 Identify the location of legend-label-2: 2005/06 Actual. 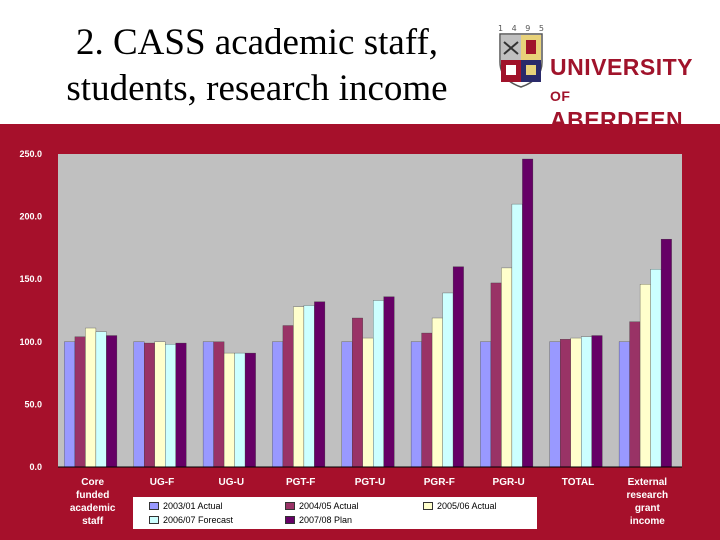
(467, 506).